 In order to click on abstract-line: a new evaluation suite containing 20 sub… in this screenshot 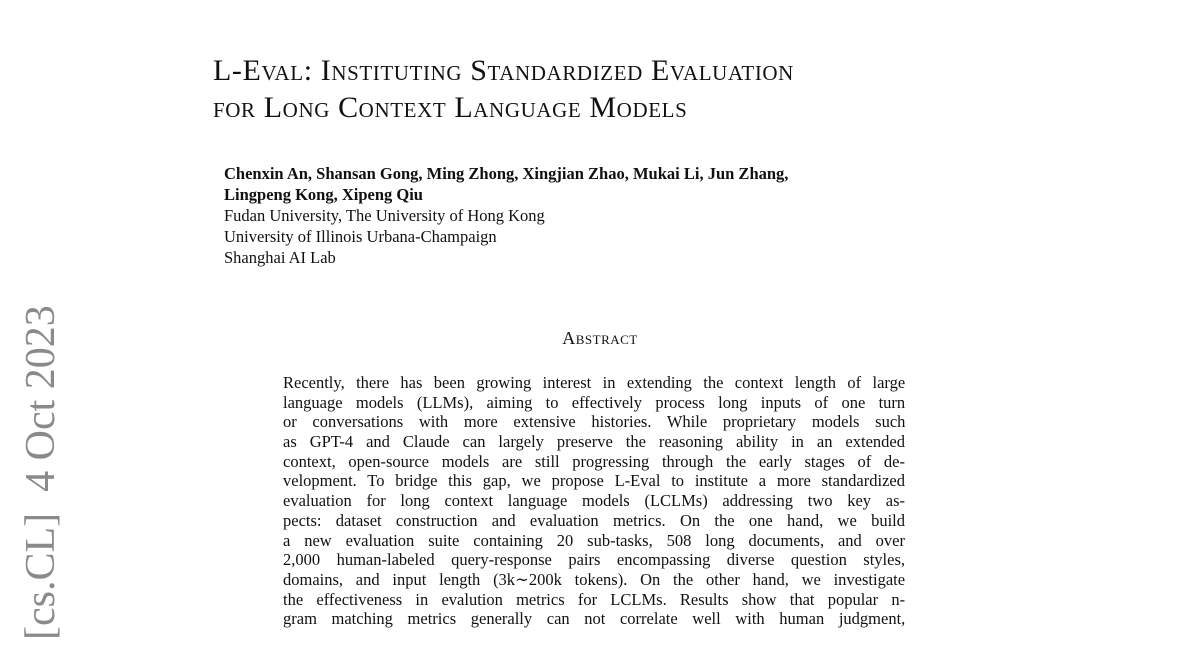, I will do `click(594, 540)`.